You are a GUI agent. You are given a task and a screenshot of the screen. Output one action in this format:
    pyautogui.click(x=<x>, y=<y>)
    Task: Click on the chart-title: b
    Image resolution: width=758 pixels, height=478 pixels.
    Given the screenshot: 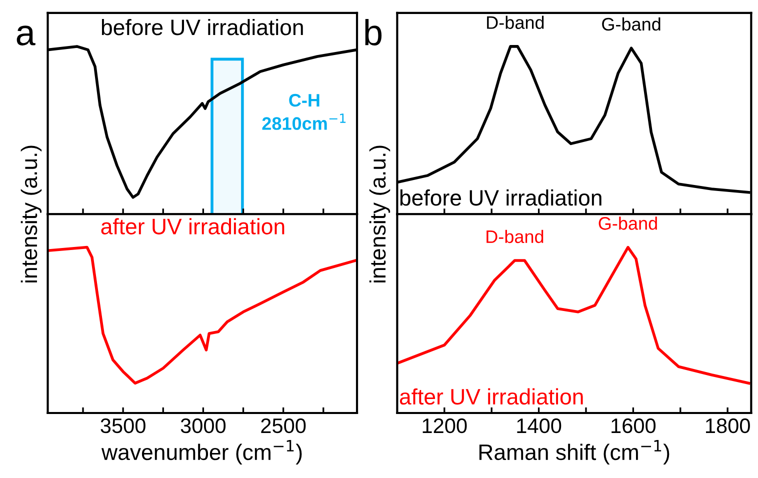 What is the action you would take?
    pyautogui.click(x=373, y=32)
    